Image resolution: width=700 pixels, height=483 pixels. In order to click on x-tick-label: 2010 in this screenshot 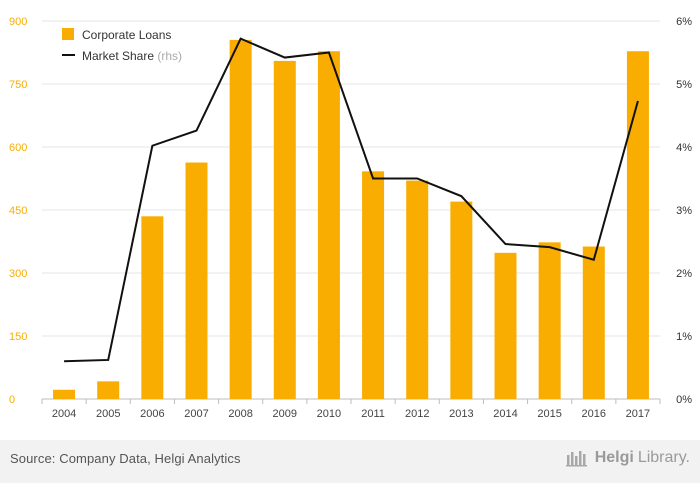, I will do `click(329, 414)`.